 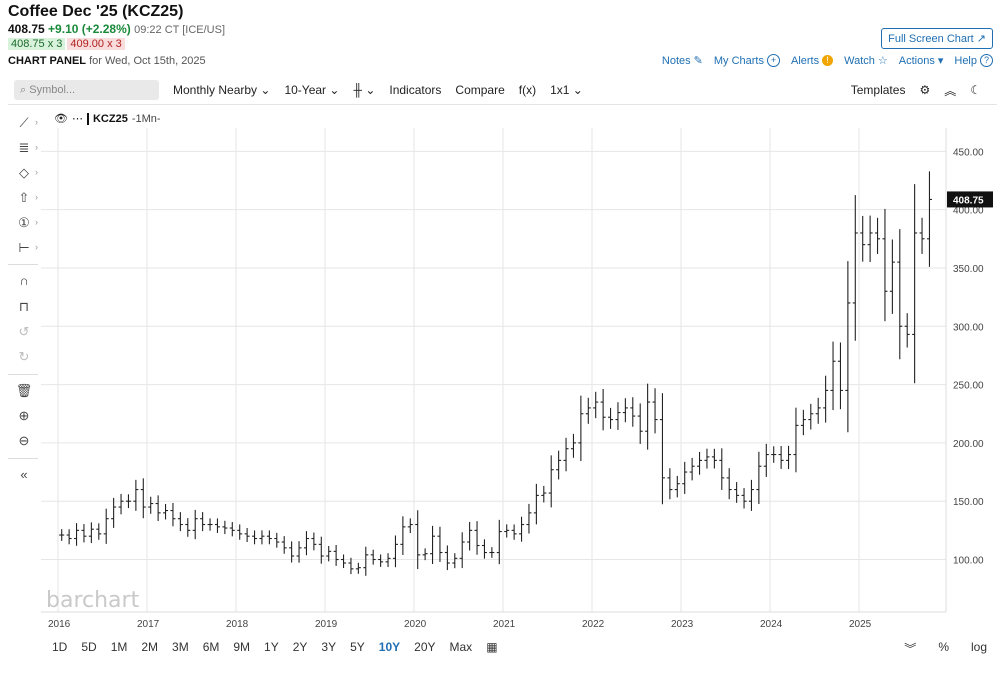 I want to click on x-tick-label: 2019, so click(x=326, y=624).